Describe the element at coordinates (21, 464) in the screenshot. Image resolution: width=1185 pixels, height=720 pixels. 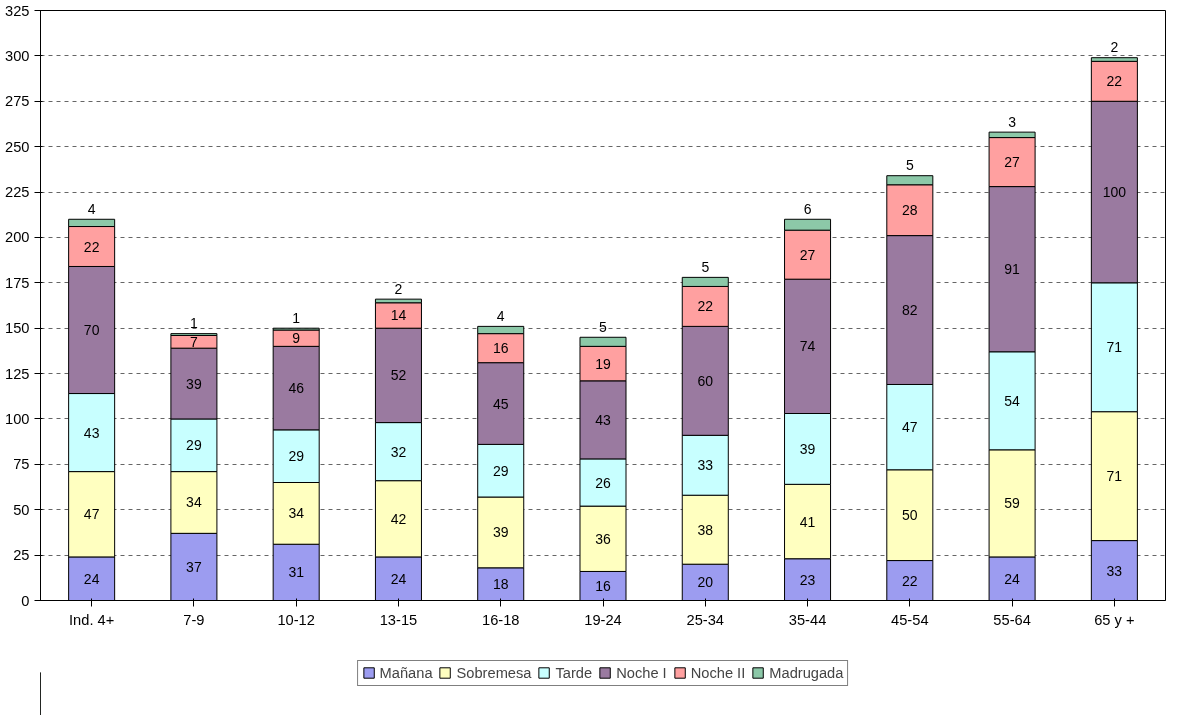
I see `y-tick-label: 75` at that location.